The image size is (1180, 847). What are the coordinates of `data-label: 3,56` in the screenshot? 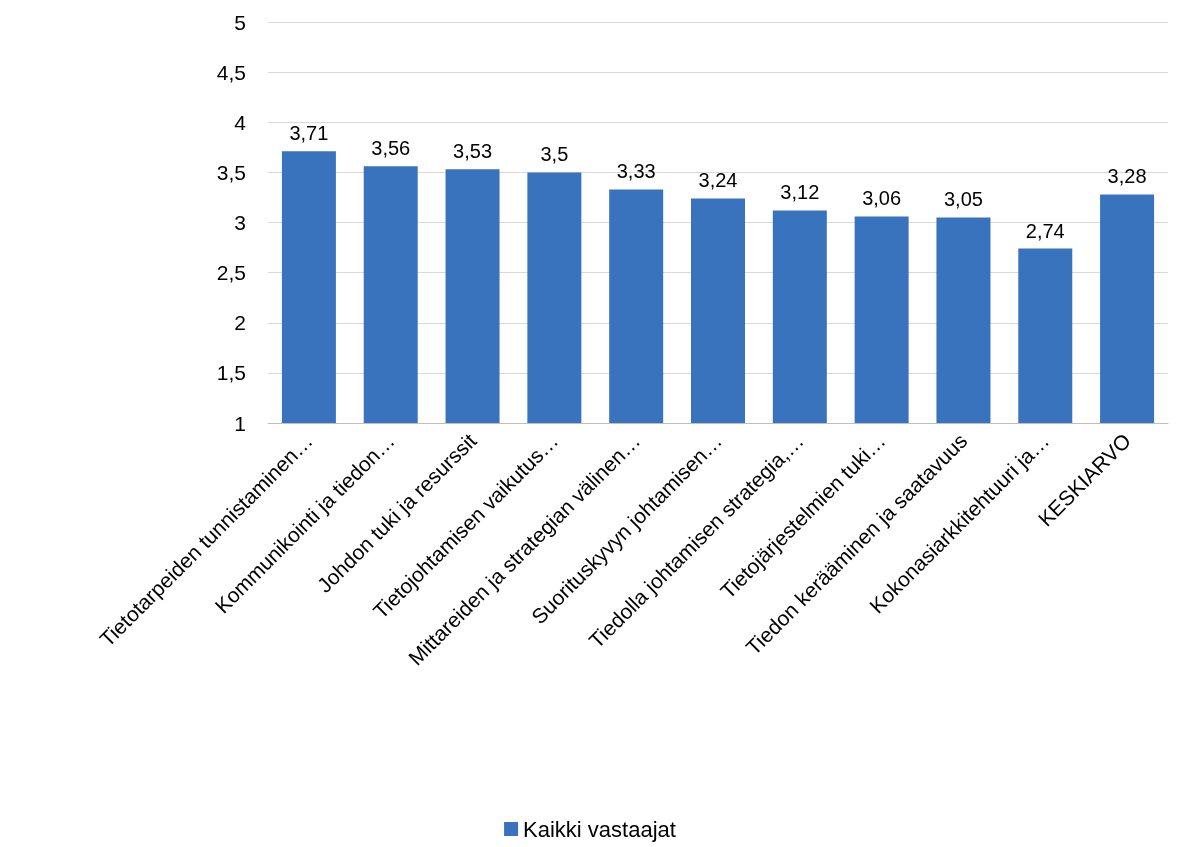 It's located at (391, 148).